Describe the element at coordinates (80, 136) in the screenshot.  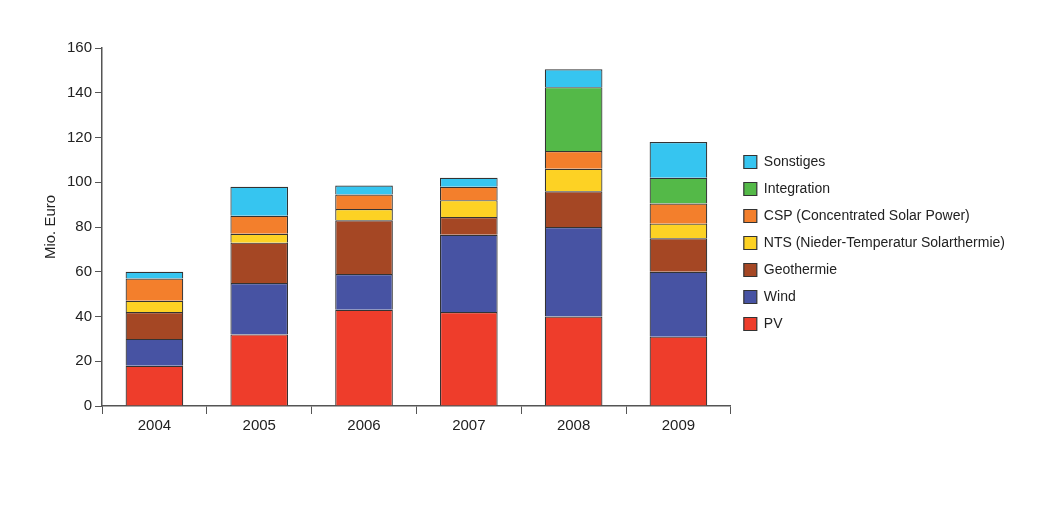
I see `y-tick-label: 120` at that location.